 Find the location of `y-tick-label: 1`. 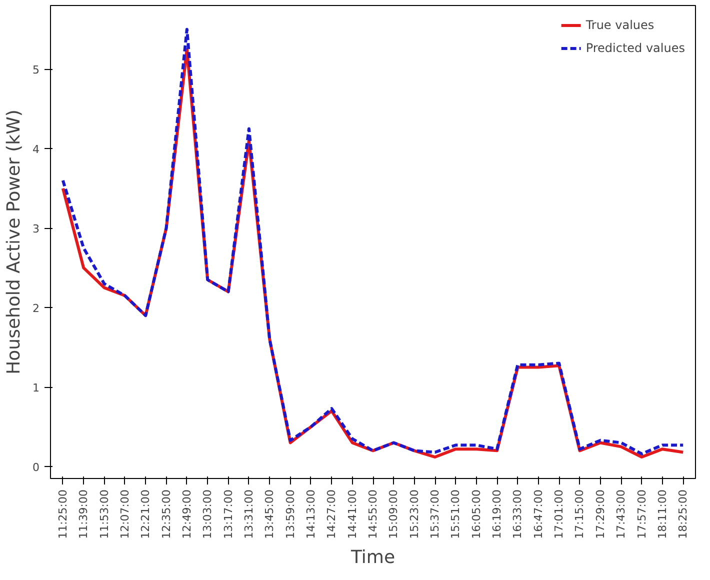

y-tick-label: 1 is located at coordinates (36, 388).